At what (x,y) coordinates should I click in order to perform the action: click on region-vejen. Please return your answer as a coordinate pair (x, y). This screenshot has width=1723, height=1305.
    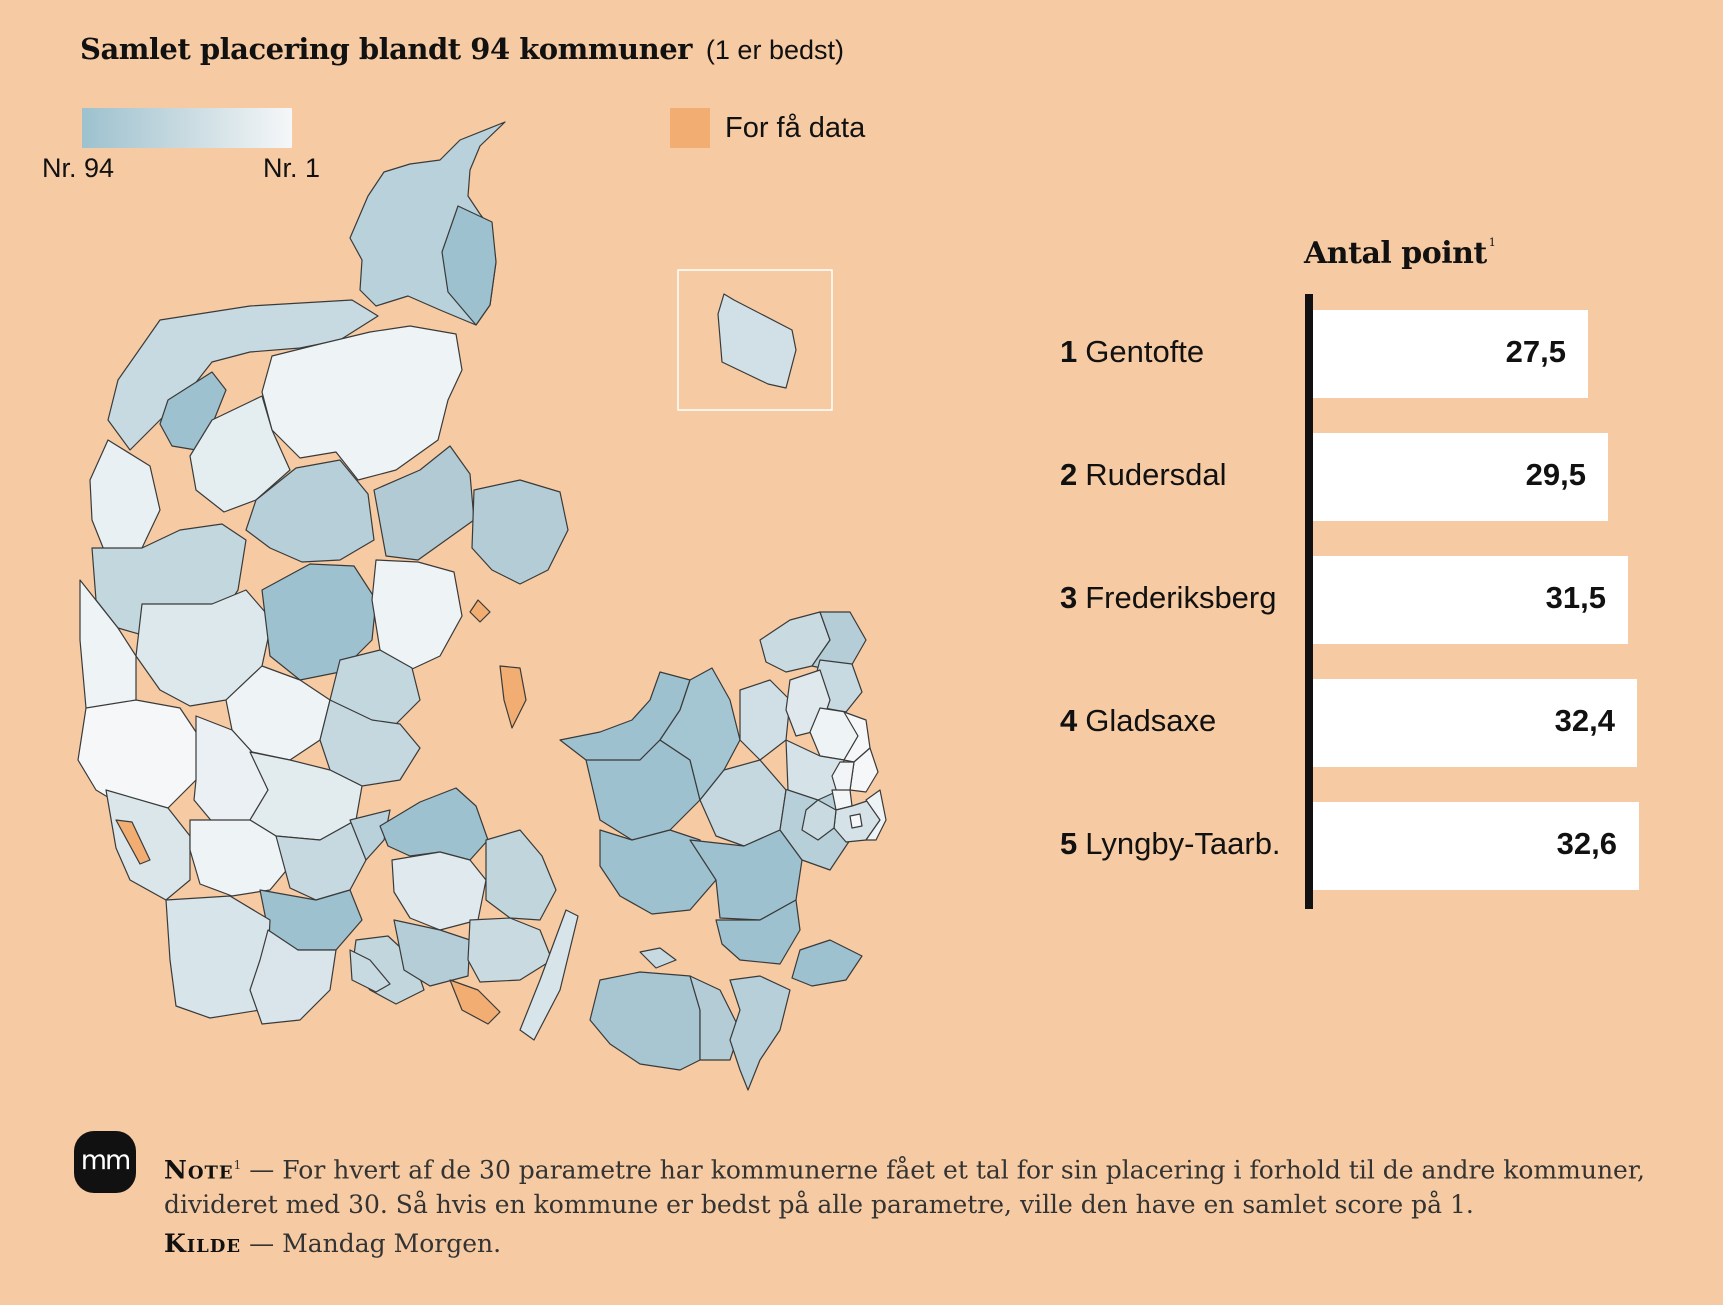
    Looking at the image, I should click on (240, 858).